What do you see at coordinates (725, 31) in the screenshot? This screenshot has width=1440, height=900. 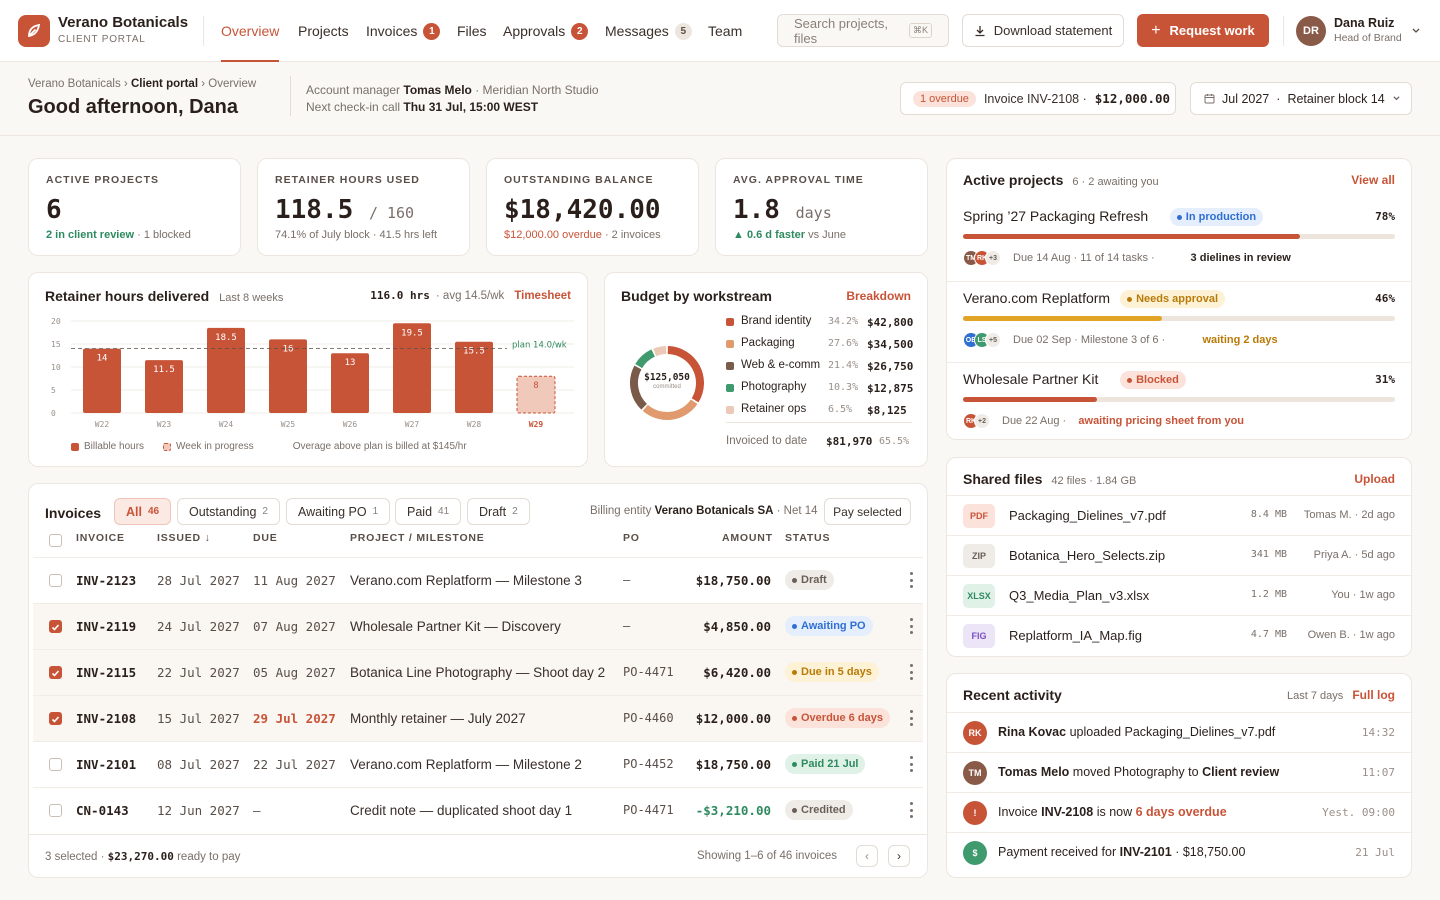 I see `nav-team: Team` at bounding box center [725, 31].